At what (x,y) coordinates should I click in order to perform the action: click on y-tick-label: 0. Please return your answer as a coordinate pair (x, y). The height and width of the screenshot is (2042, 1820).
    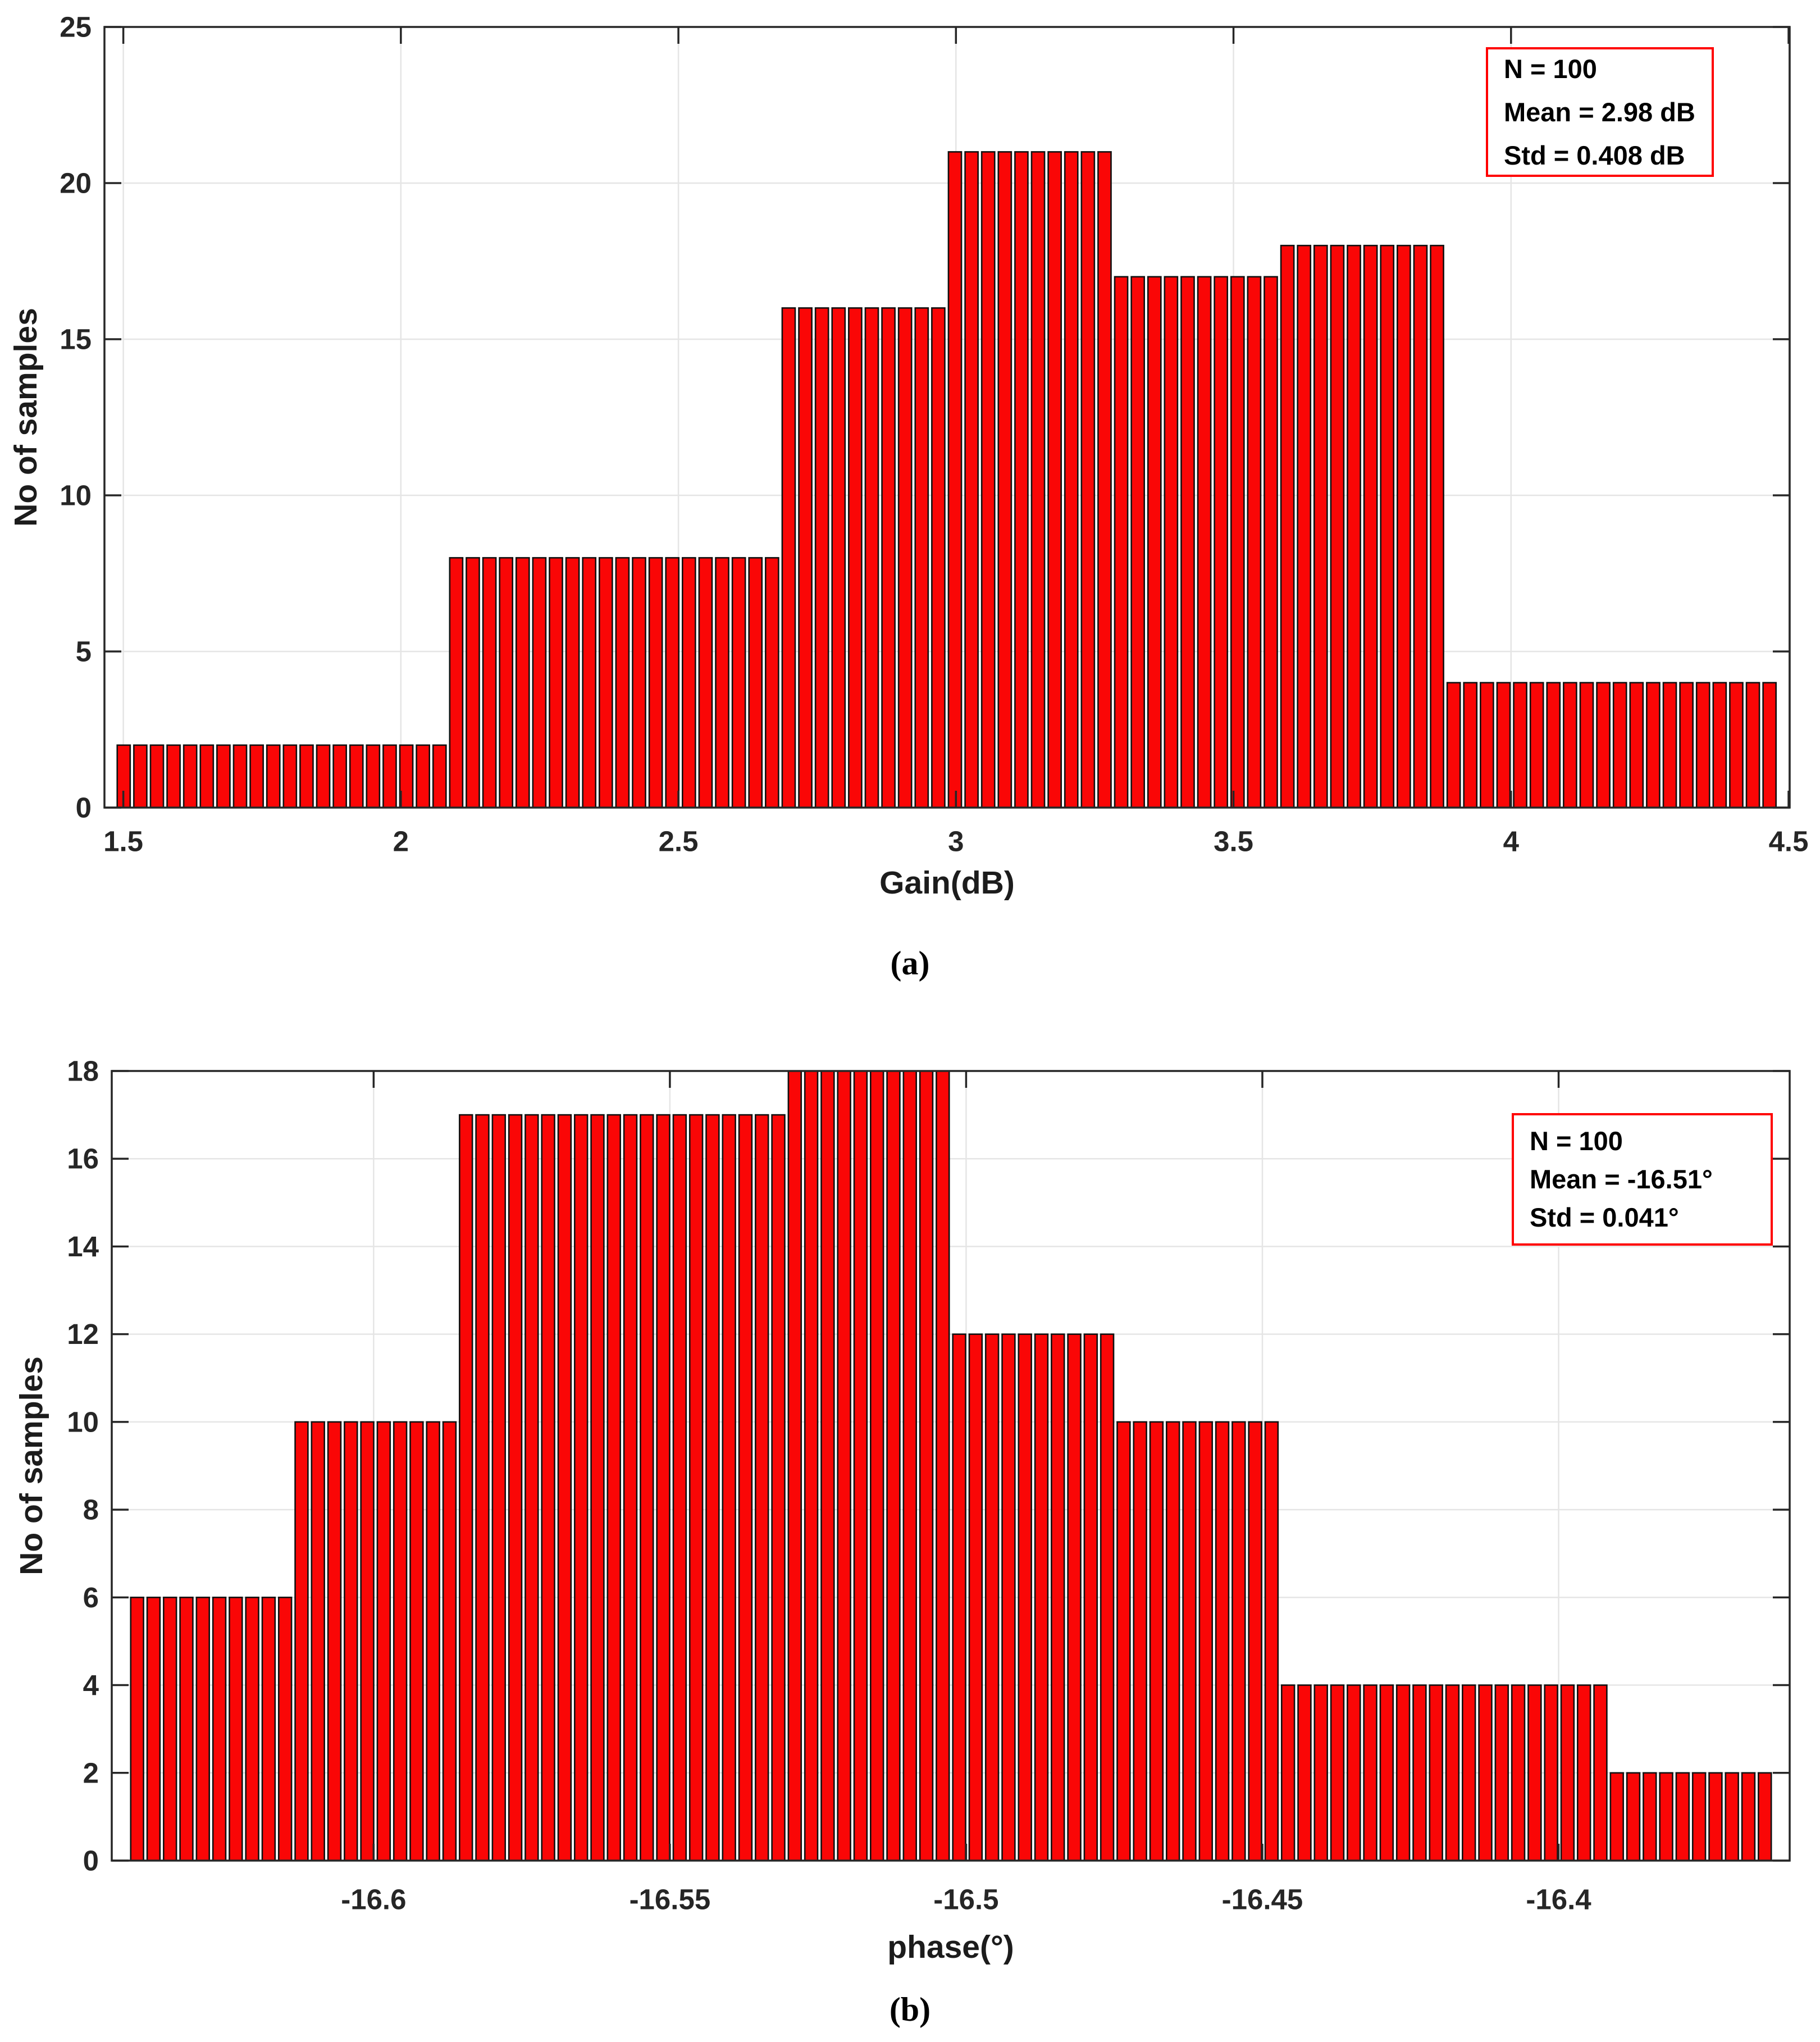
    Looking at the image, I should click on (84, 808).